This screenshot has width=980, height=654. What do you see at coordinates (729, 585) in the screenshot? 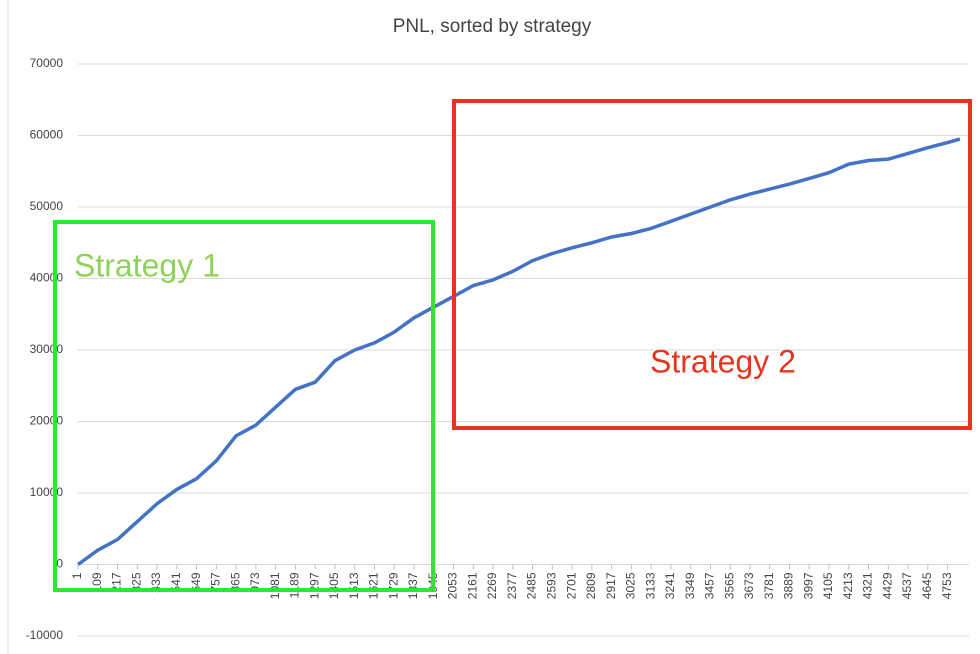
I see `x-tick-label: 3565` at bounding box center [729, 585].